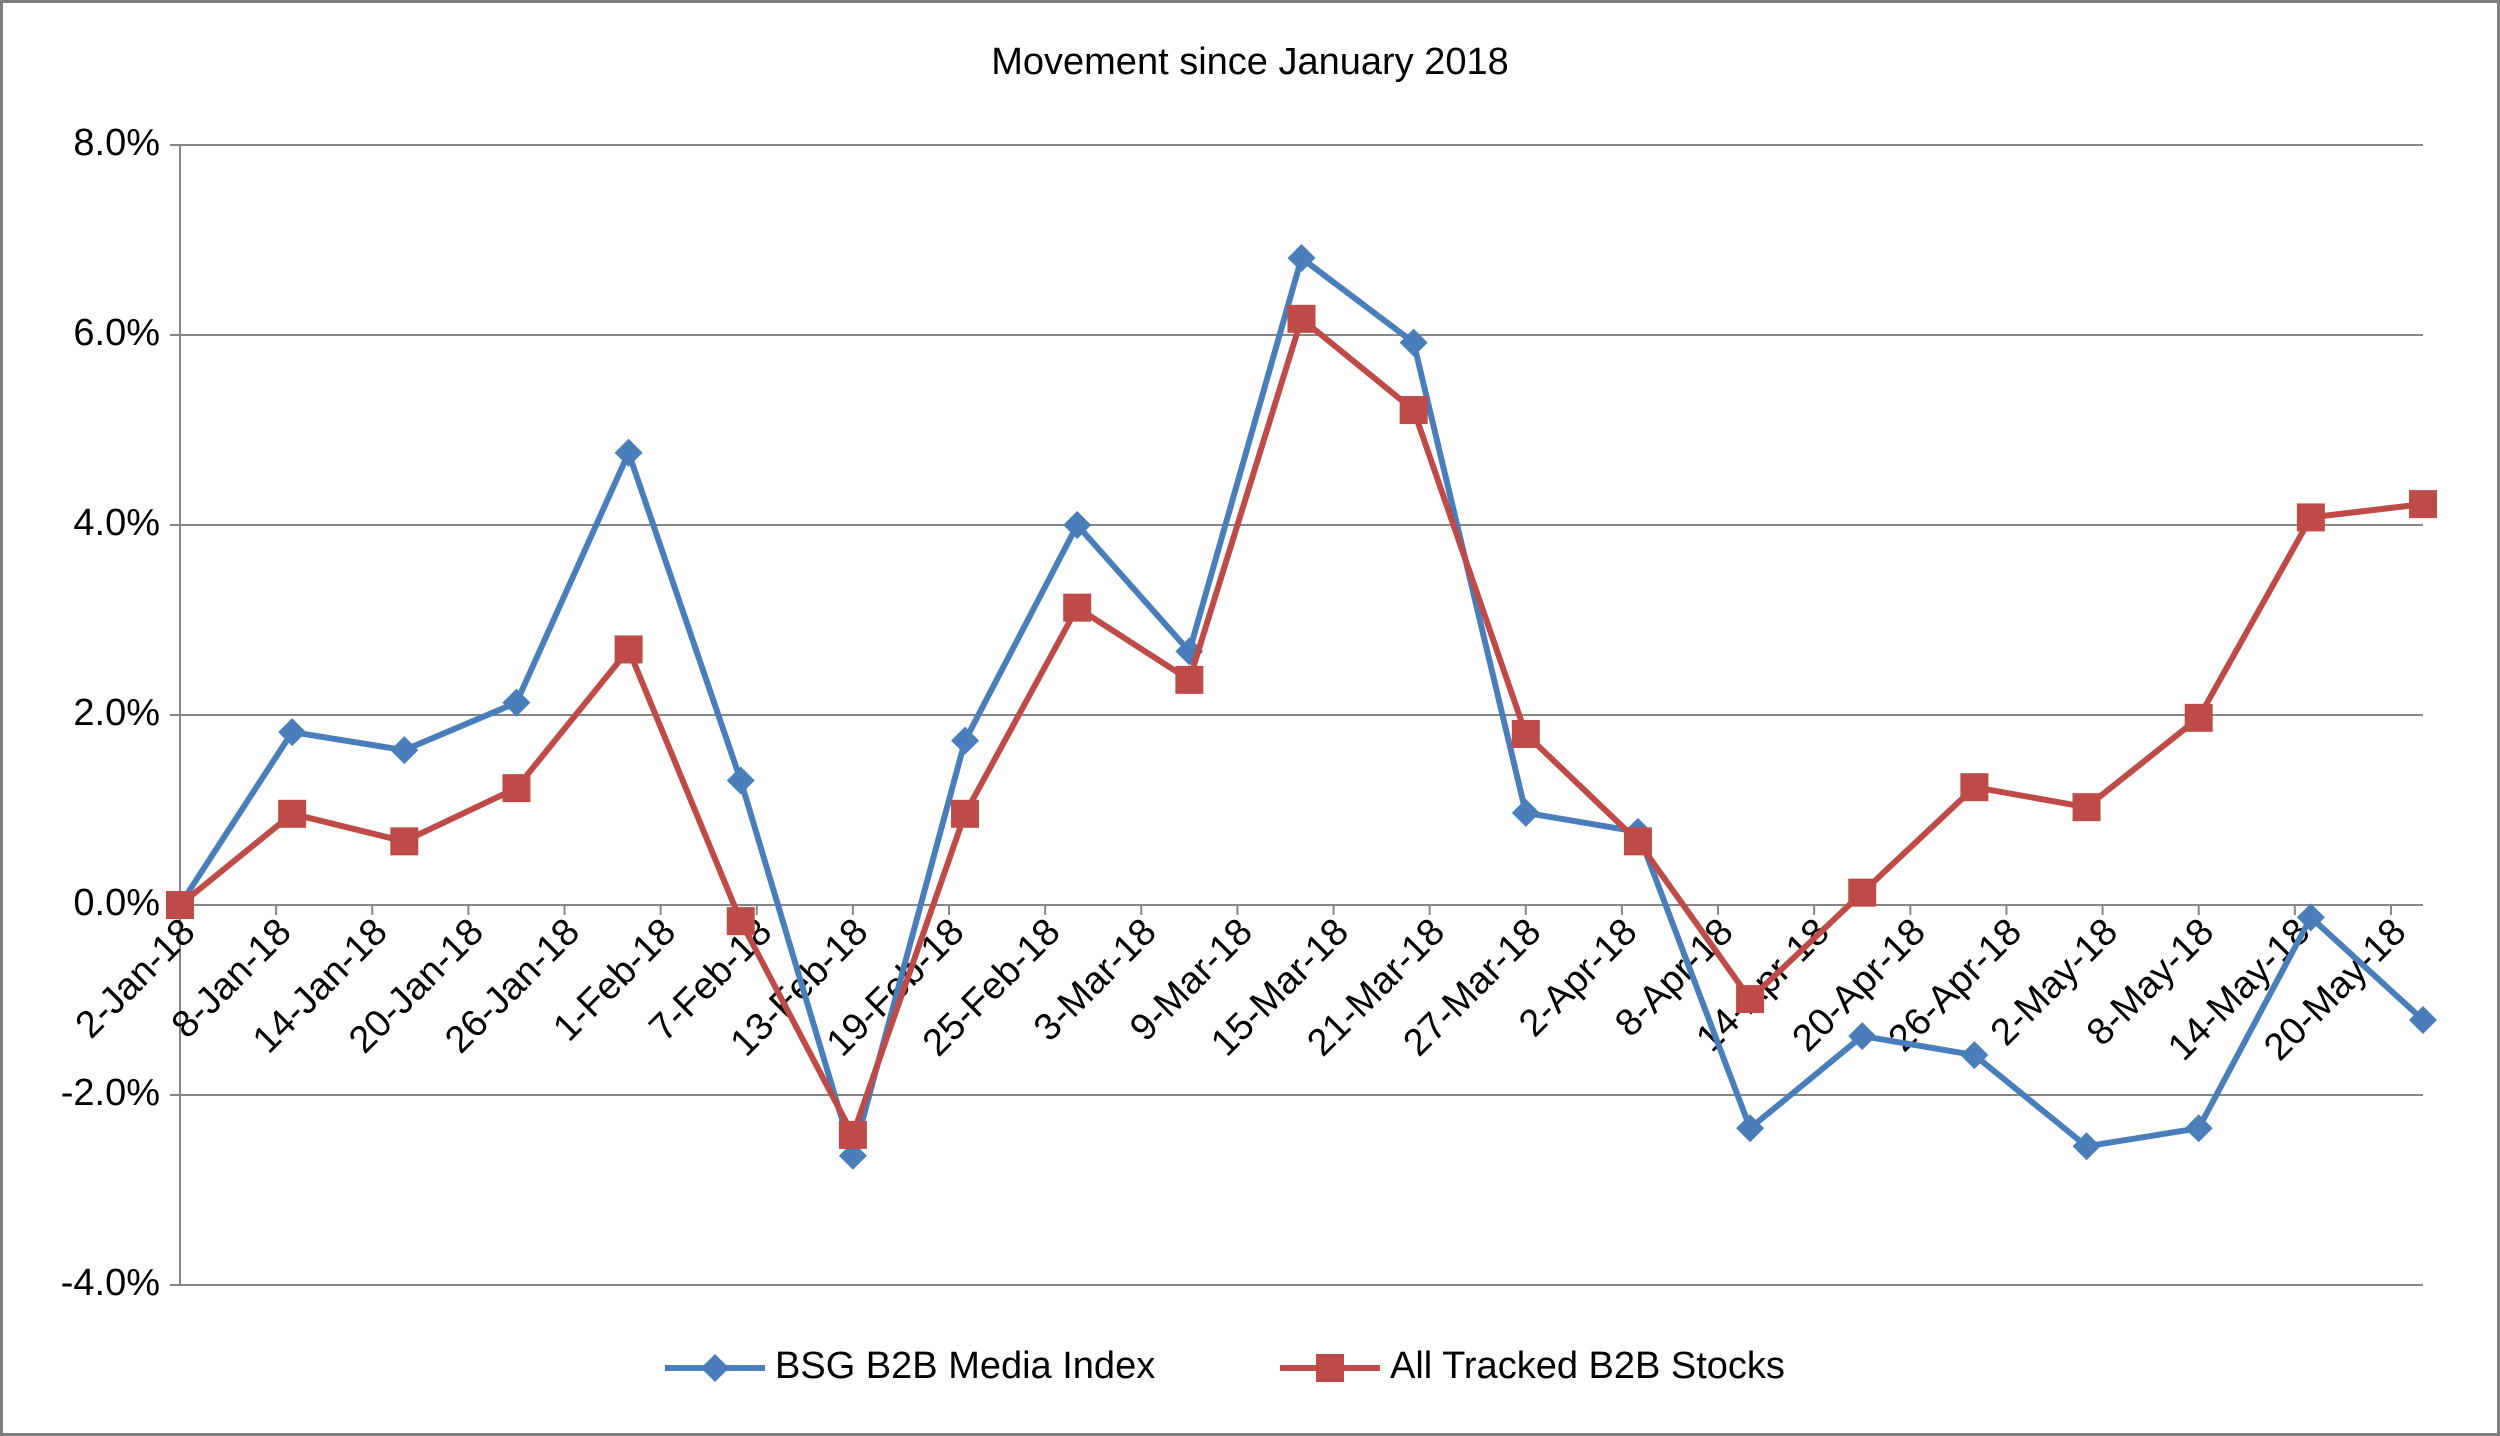 Image resolution: width=2500 pixels, height=1436 pixels. What do you see at coordinates (116, 523) in the screenshot?
I see `y-tick-label: 4.0%` at bounding box center [116, 523].